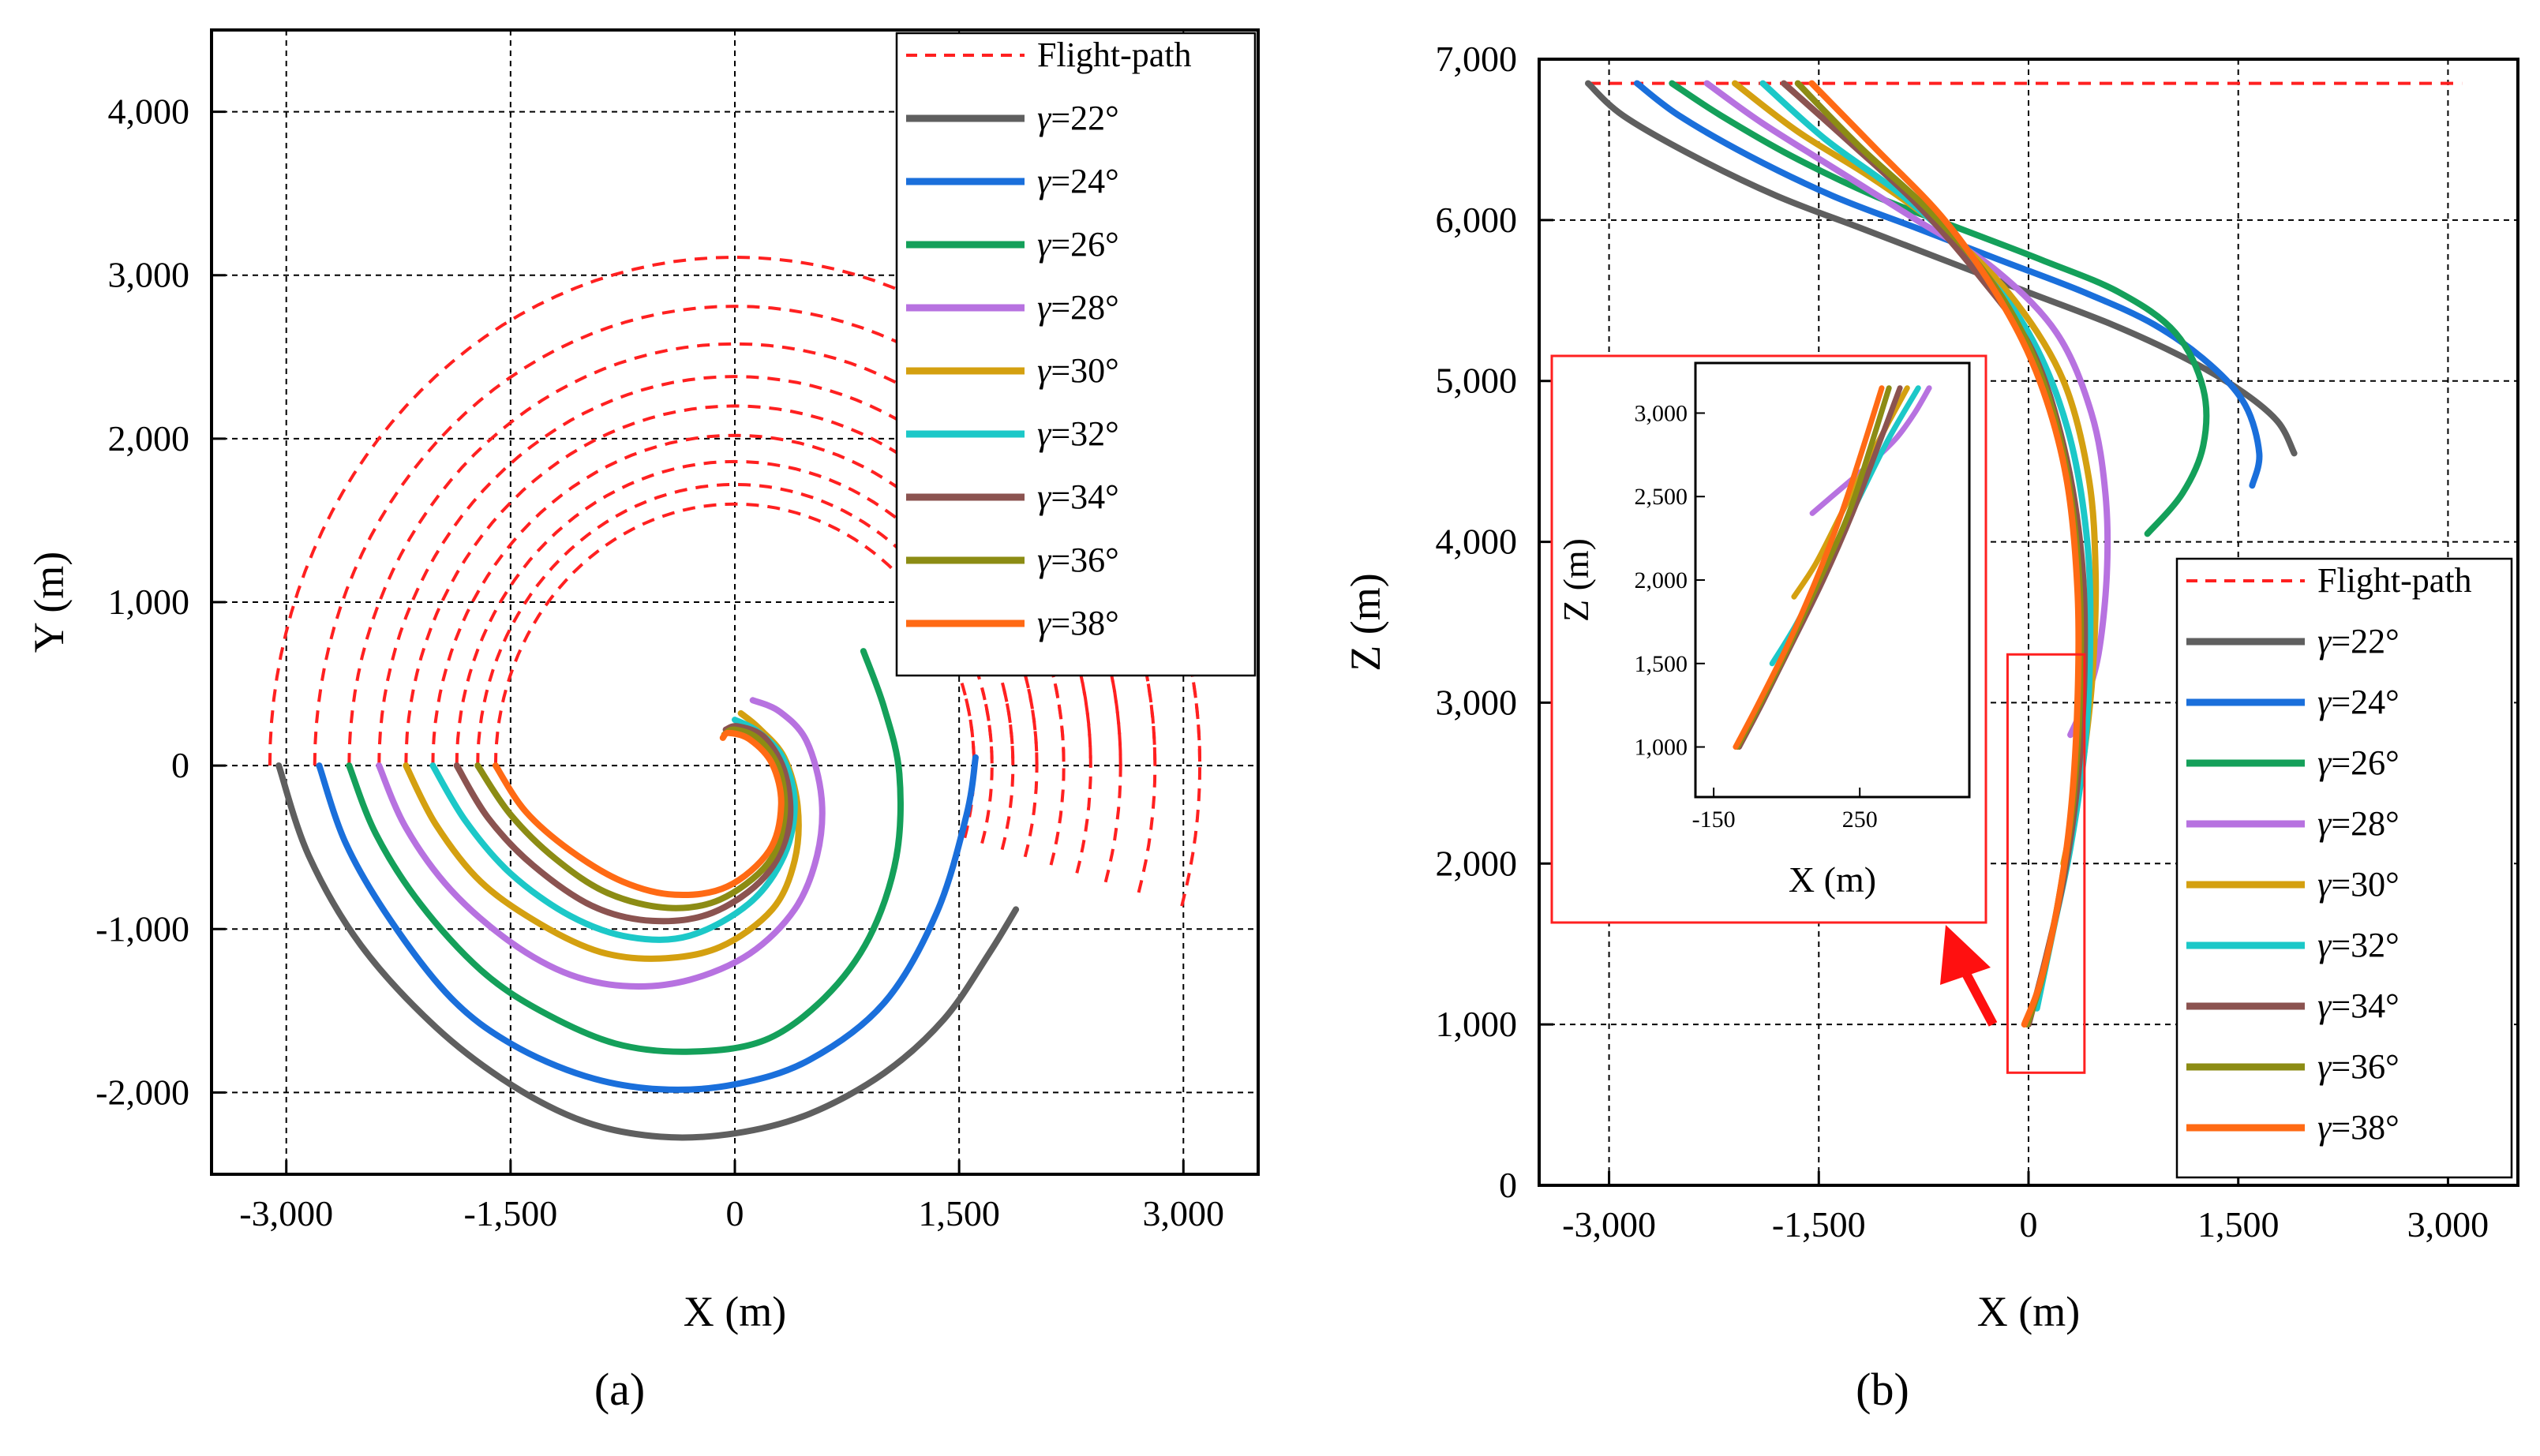 This screenshot has width=2540, height=1456. What do you see at coordinates (1477, 59) in the screenshot?
I see `y-tick-label: 7,000` at bounding box center [1477, 59].